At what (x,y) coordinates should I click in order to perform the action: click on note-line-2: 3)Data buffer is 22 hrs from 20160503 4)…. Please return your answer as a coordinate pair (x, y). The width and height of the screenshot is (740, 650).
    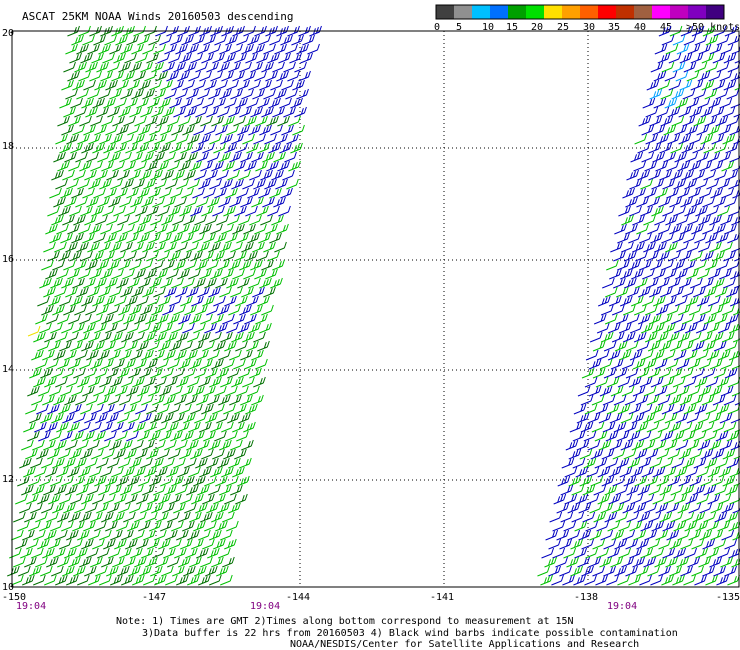
    Looking at the image, I should click on (410, 633).